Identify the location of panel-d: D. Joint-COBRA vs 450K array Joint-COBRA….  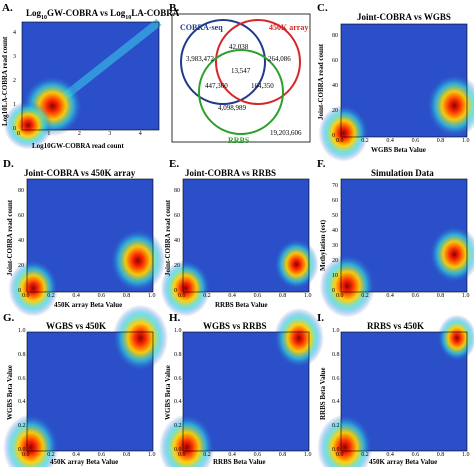
(83, 236).